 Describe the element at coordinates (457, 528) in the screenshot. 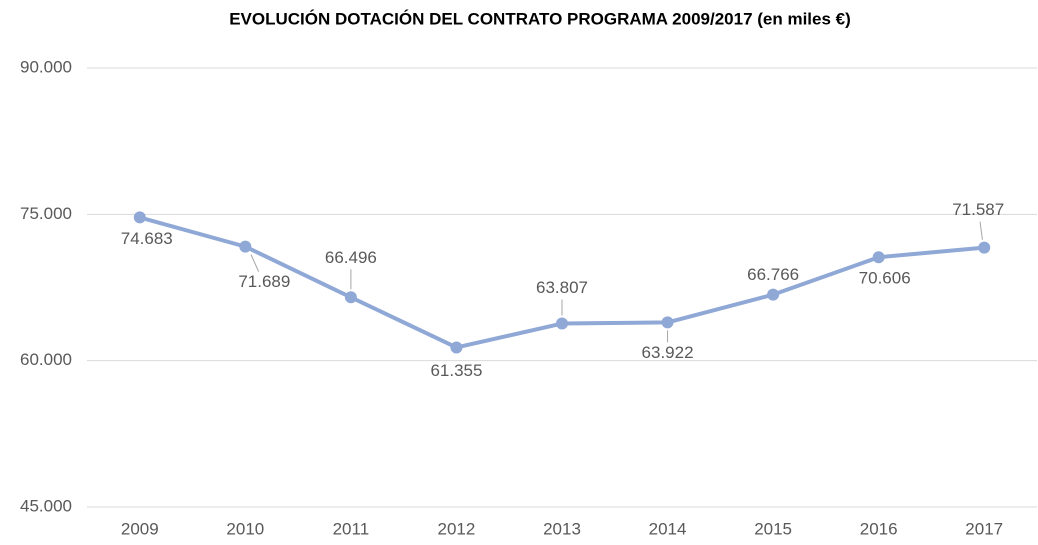

I see `x-tick-label: 2012` at that location.